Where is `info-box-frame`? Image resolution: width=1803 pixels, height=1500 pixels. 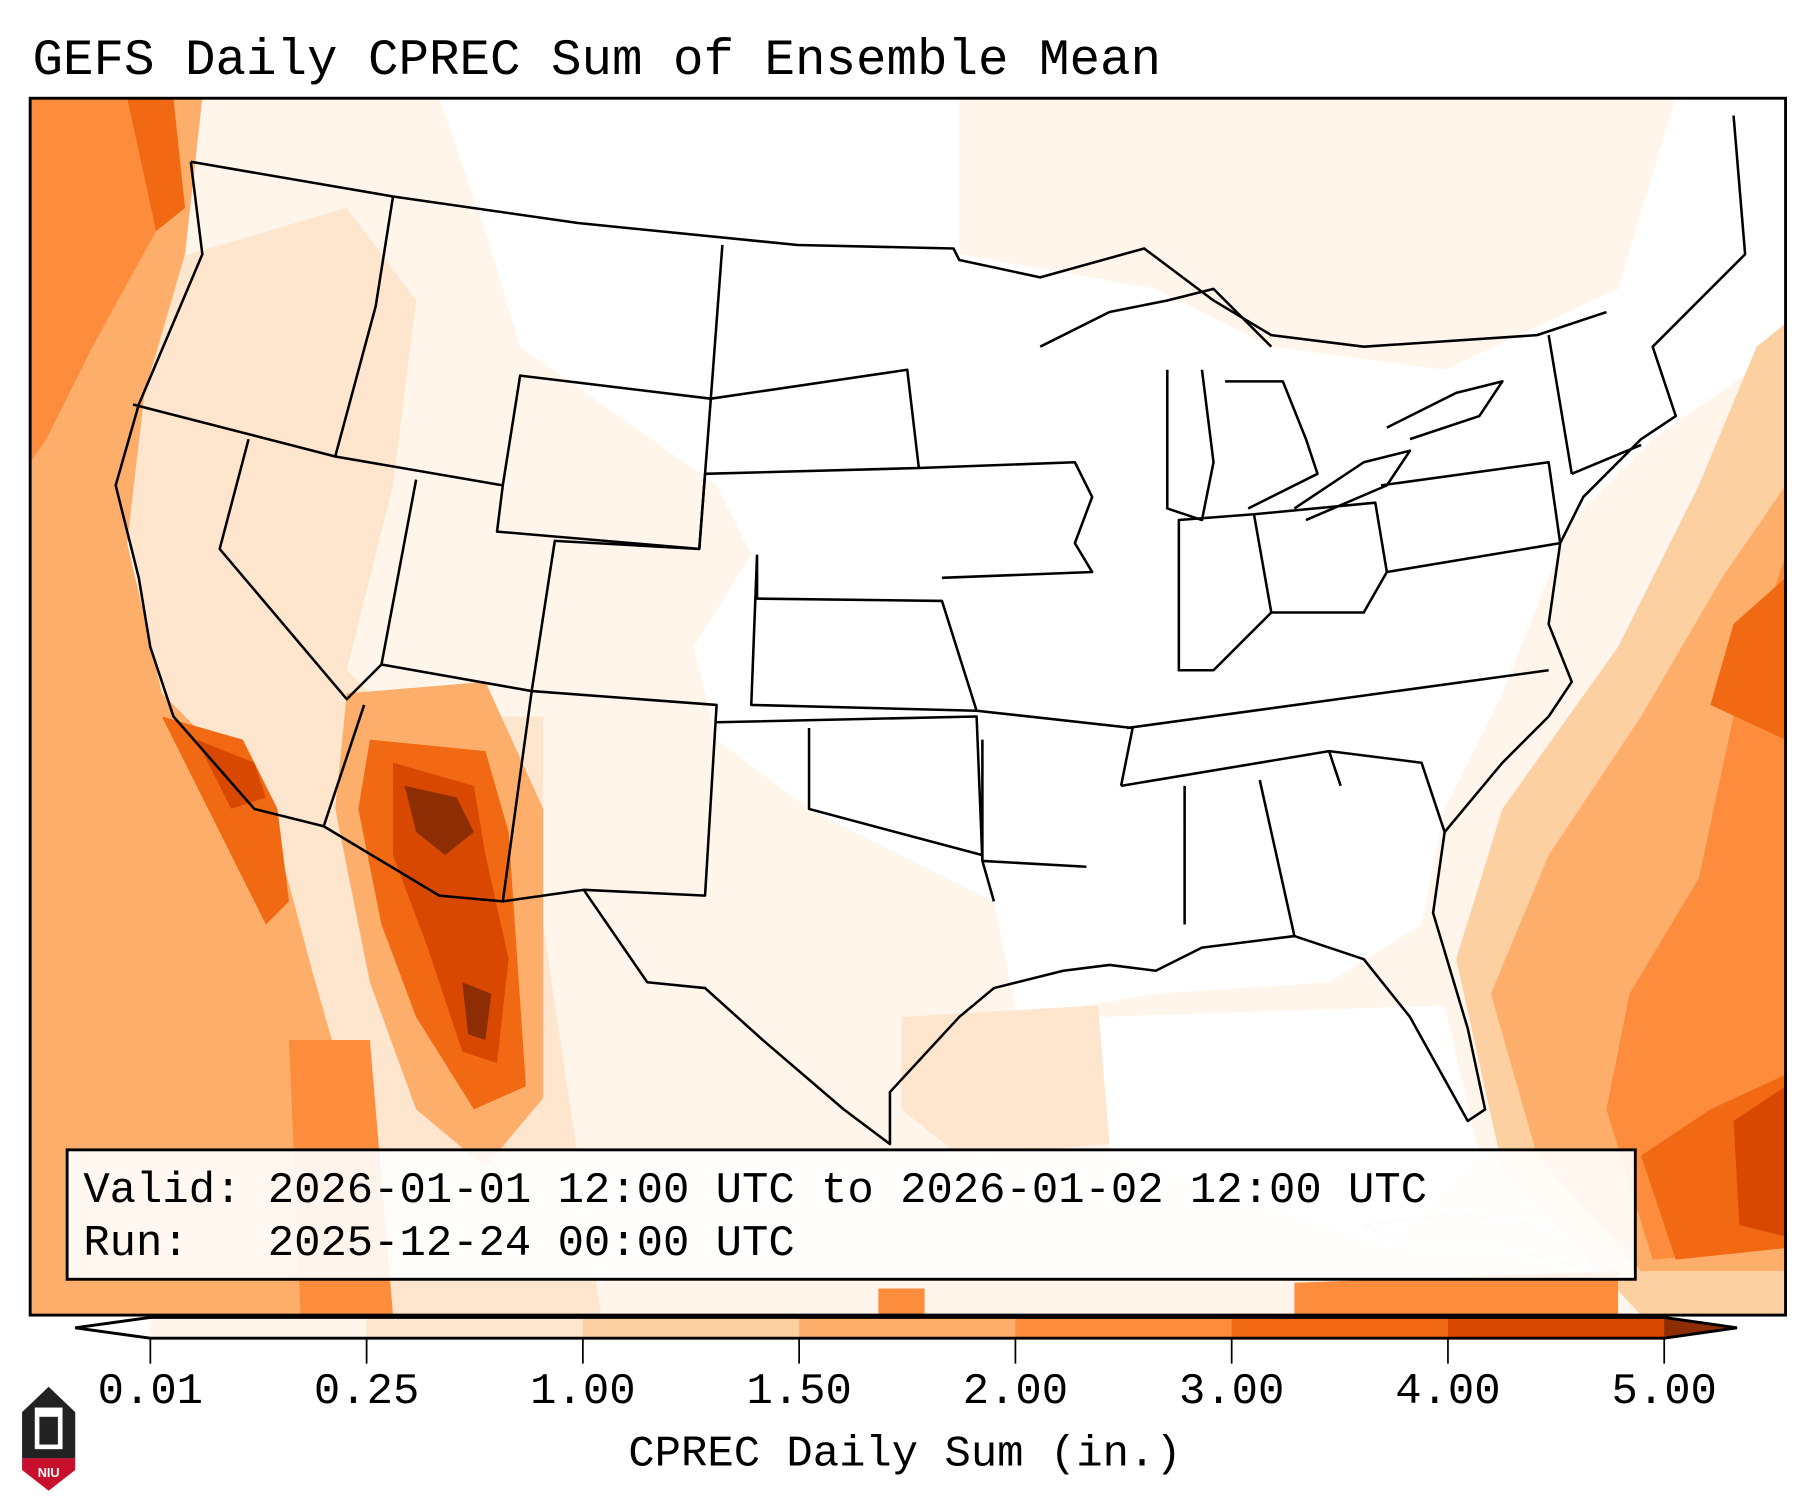
info-box-frame is located at coordinates (851, 1214).